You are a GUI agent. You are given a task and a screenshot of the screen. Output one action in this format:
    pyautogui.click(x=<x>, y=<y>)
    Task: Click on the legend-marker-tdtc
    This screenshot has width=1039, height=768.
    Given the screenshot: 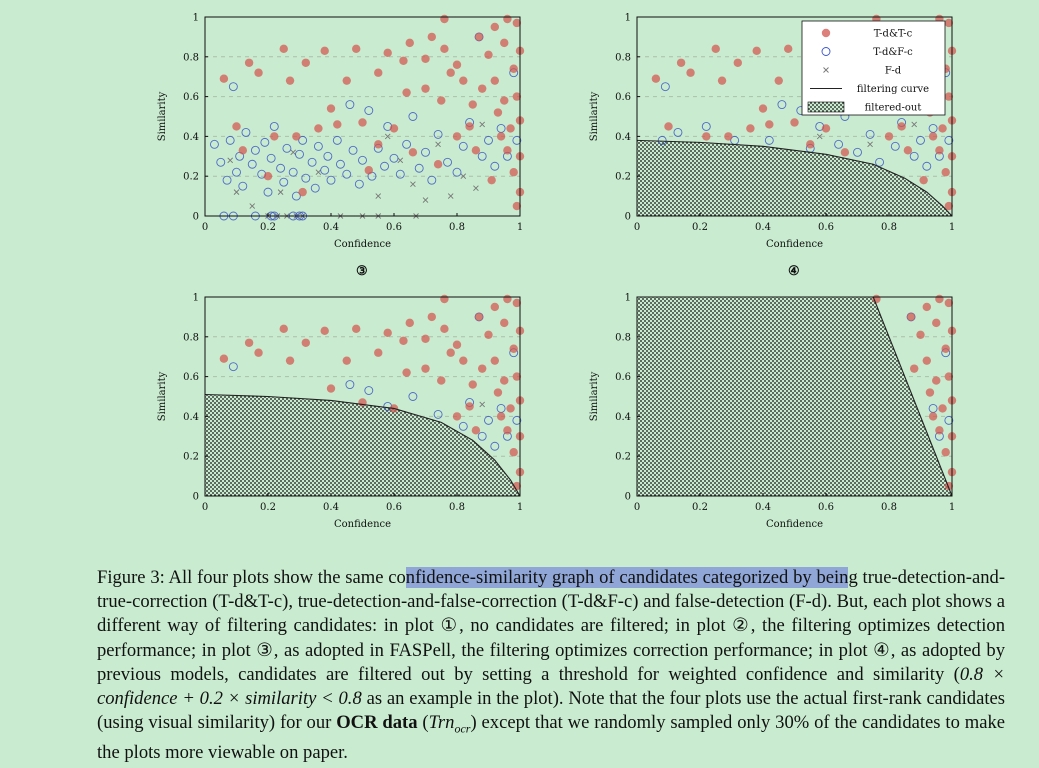 What is the action you would take?
    pyautogui.click(x=826, y=33)
    